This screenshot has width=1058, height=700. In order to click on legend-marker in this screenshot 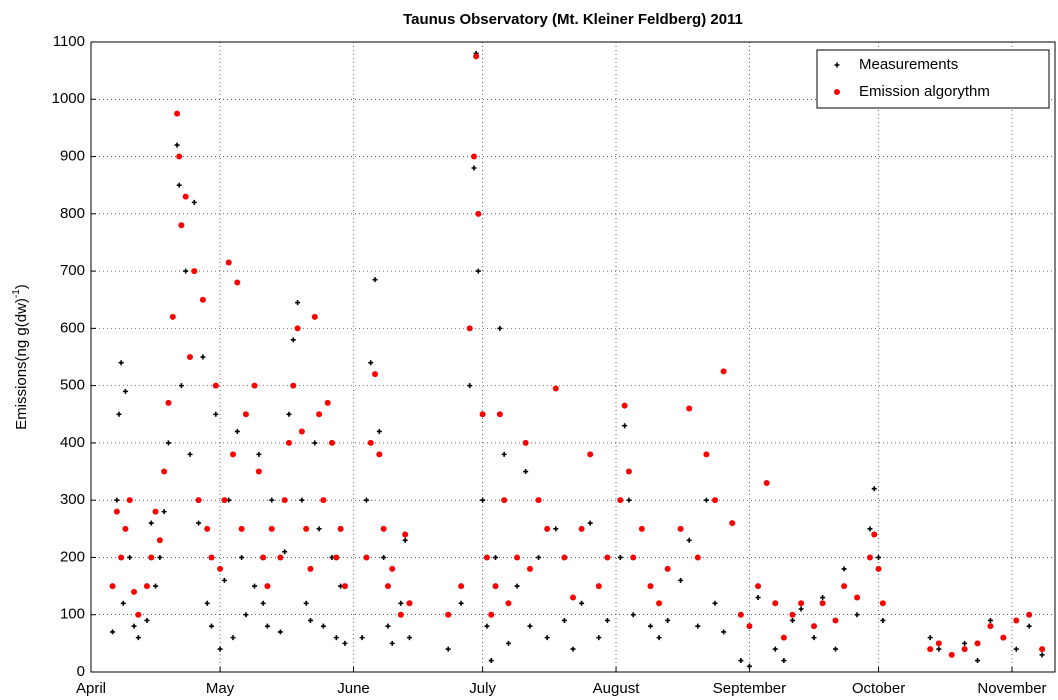, I will do `click(837, 92)`.